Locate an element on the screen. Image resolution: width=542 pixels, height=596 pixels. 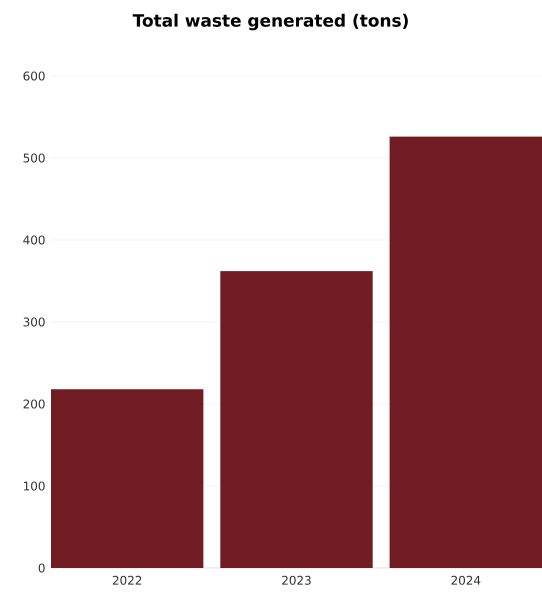
y-tick-label: 500 is located at coordinates (34, 158).